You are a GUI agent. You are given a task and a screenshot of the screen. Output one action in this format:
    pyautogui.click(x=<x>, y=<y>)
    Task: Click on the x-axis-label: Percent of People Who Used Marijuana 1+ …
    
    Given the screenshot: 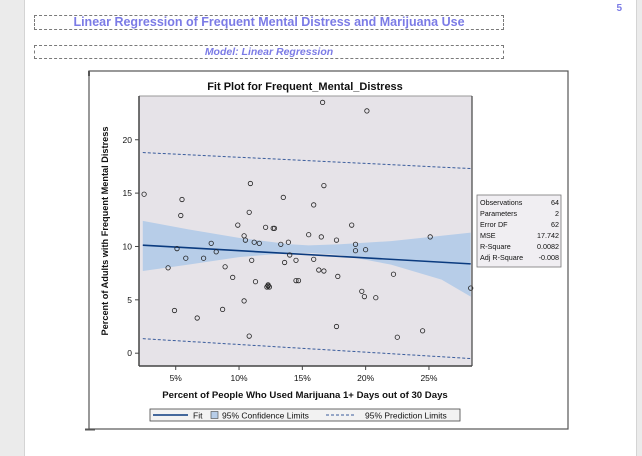 What is the action you would take?
    pyautogui.click(x=305, y=395)
    